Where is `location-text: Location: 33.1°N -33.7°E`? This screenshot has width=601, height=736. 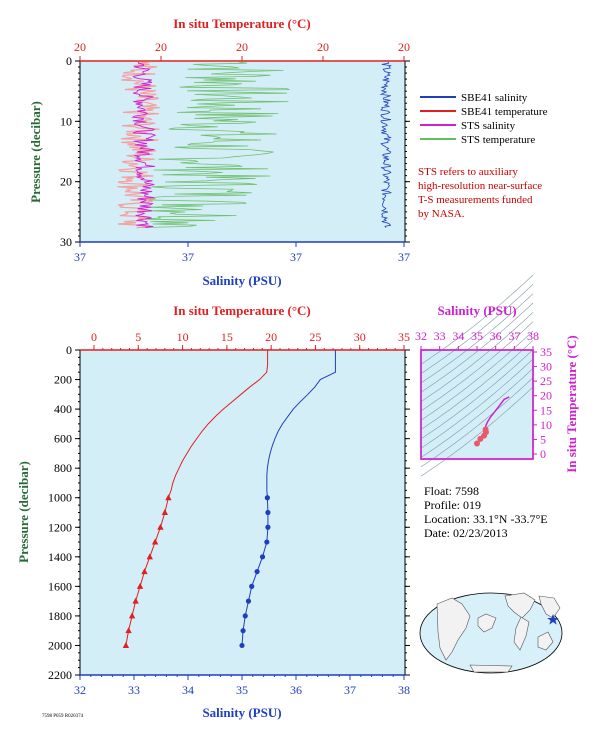 location-text: Location: 33.1°N -33.7°E is located at coordinates (486, 519).